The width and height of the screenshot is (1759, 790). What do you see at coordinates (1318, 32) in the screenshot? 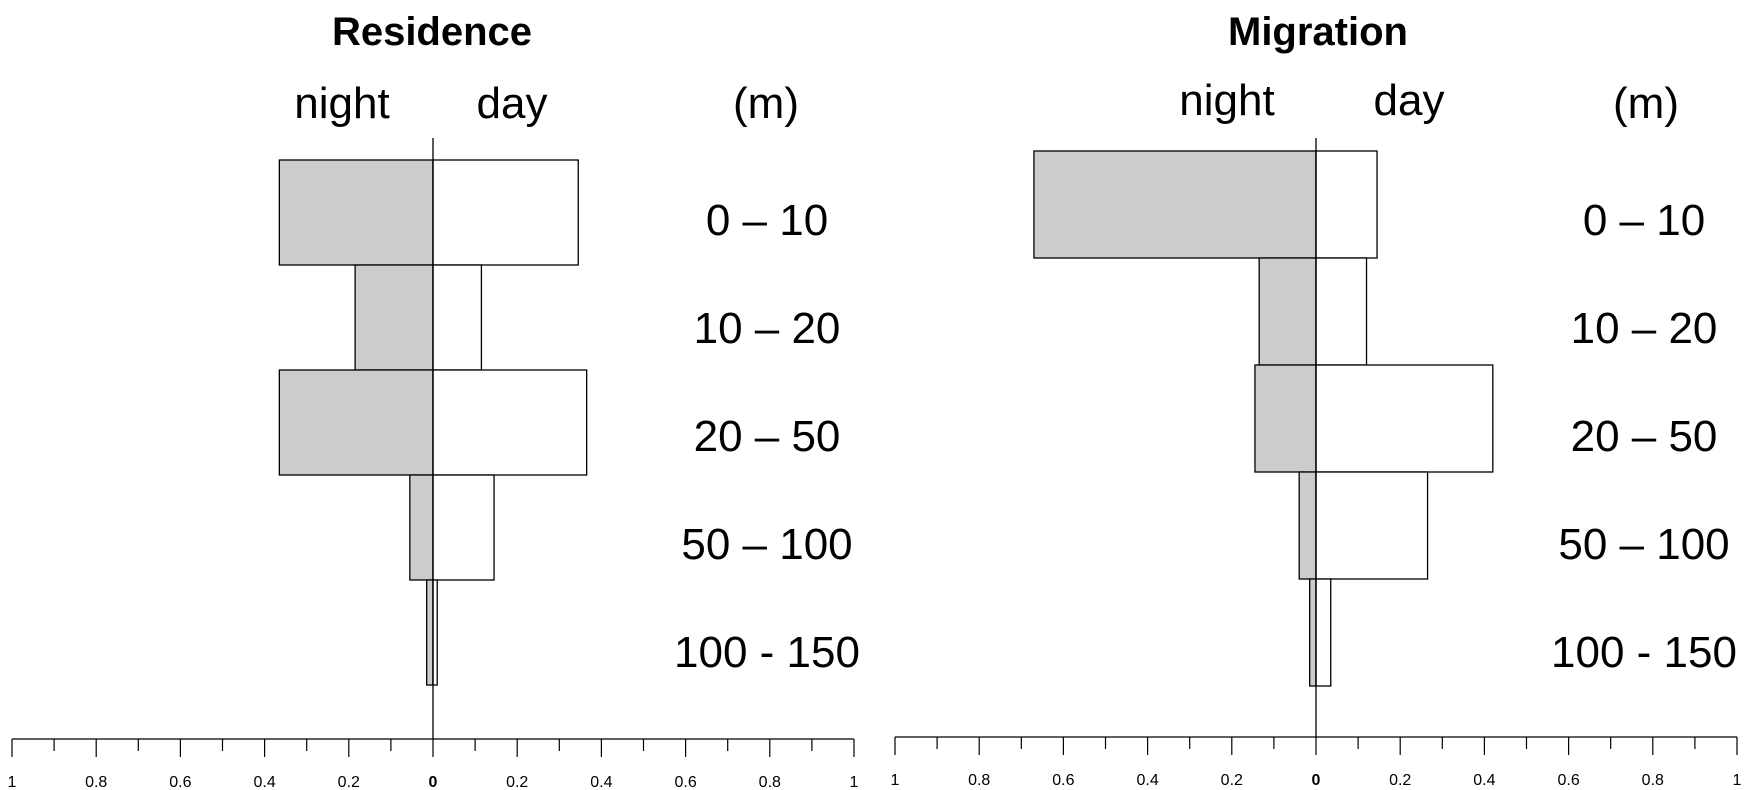
I see `panel-title: Migration` at bounding box center [1318, 32].